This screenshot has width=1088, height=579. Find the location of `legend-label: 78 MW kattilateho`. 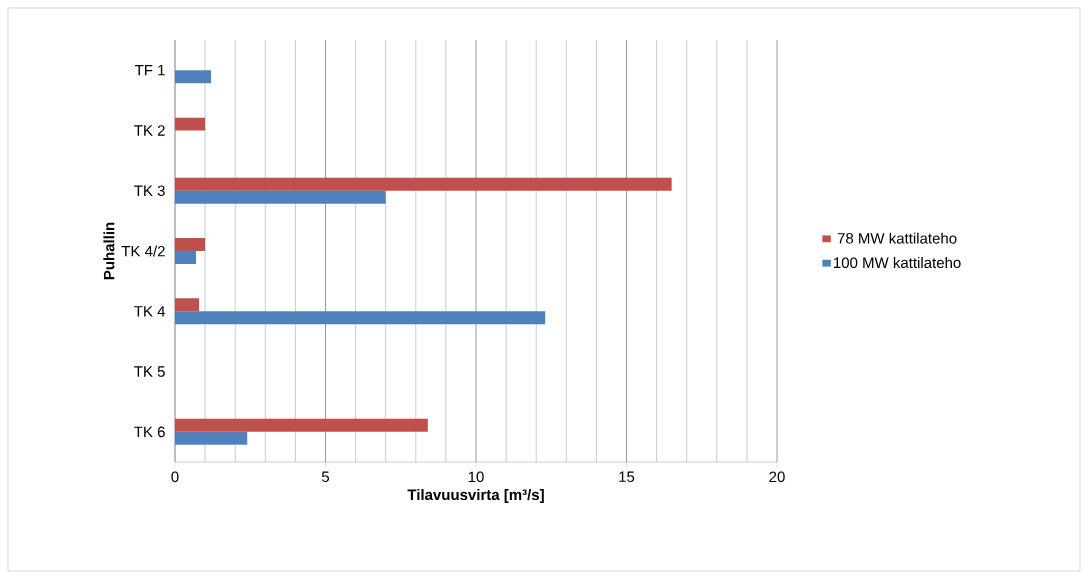

legend-label: 78 MW kattilateho is located at coordinates (897, 238).